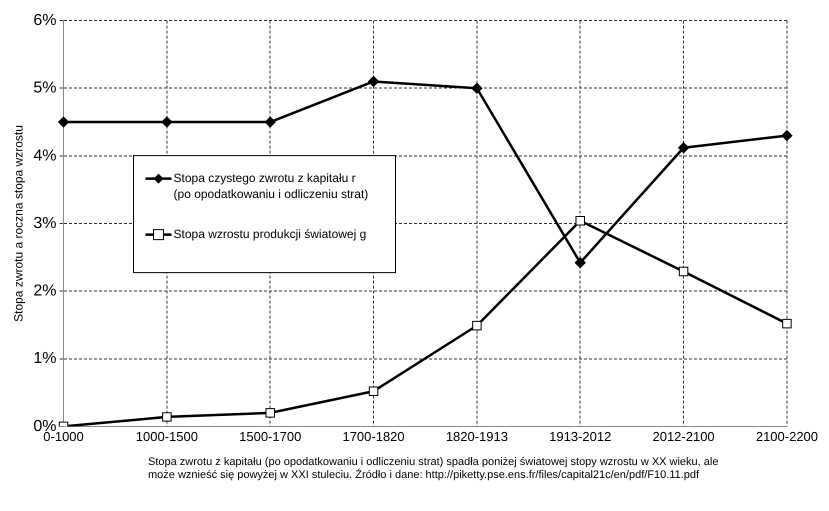  I want to click on x-tick-label: 1820-1913, so click(477, 436).